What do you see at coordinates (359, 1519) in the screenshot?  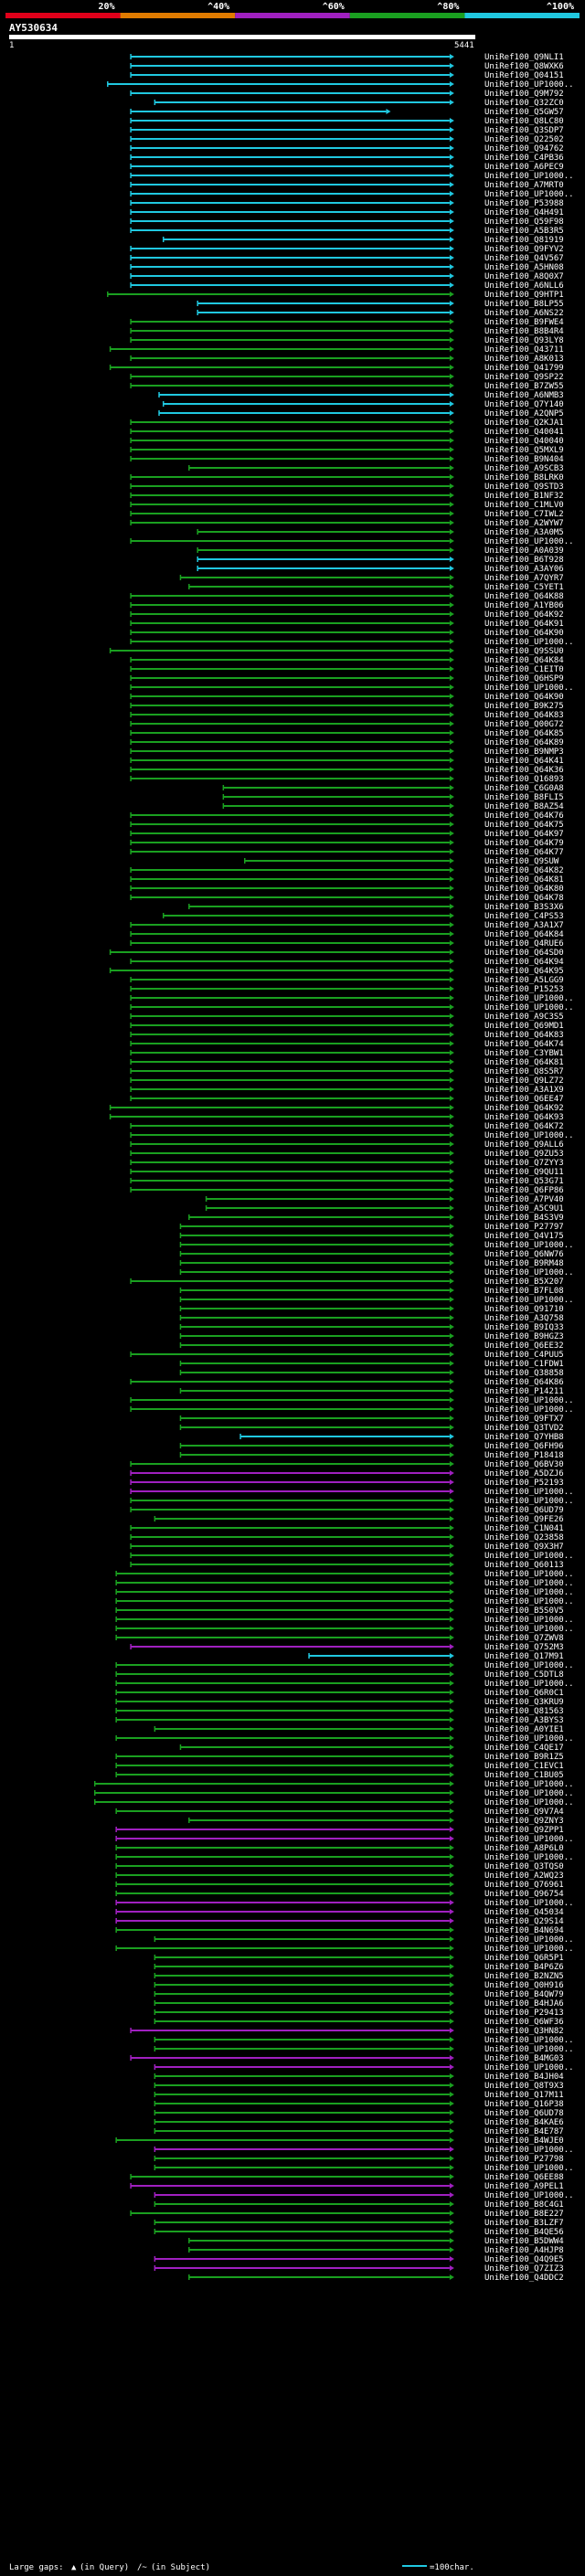 I see `hit-row: UniRef100_Q9FE26` at bounding box center [359, 1519].